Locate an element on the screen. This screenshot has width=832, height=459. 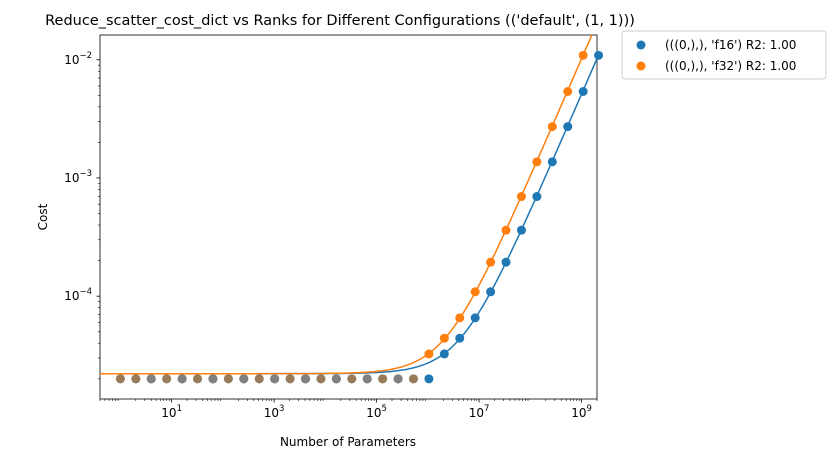
x-tick-label: 10⁵ is located at coordinates (376, 412).